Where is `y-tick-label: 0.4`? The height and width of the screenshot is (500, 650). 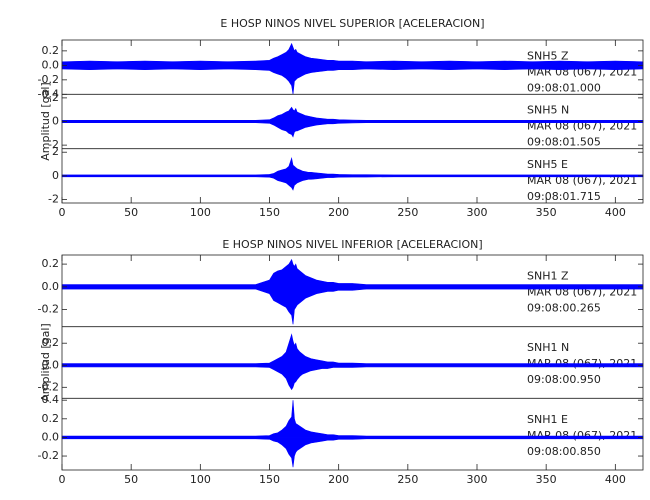 y-tick-label: 0.4 is located at coordinates (51, 399).